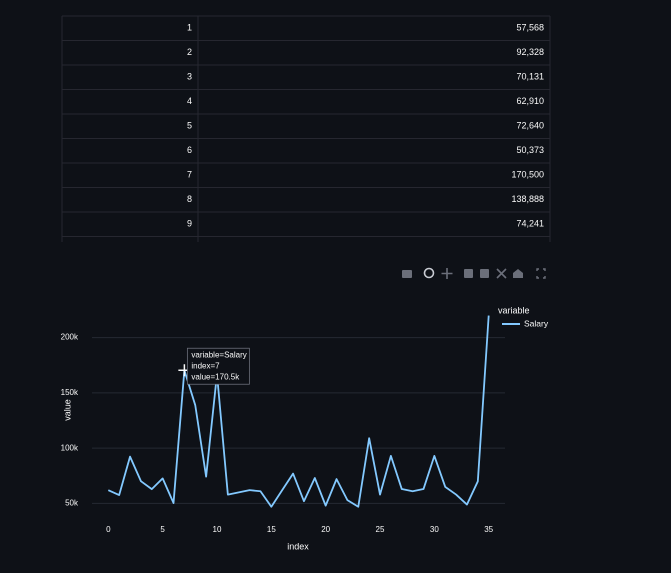  Describe the element at coordinates (488, 529) in the screenshot. I see `x-tick-label: 35` at that location.